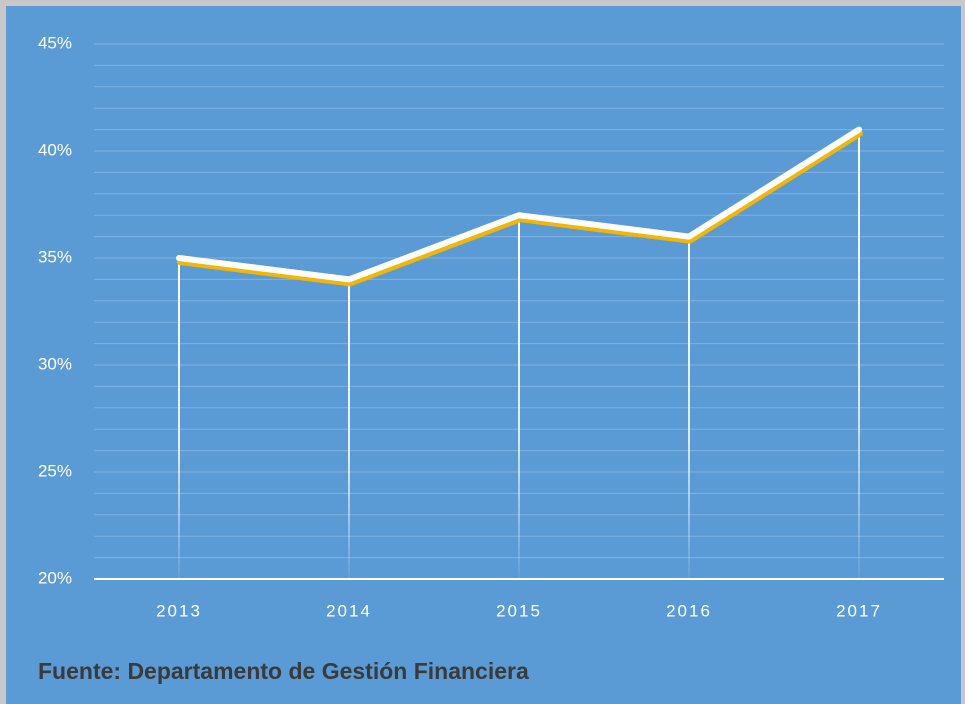 This screenshot has height=704, width=965. Describe the element at coordinates (55, 256) in the screenshot. I see `y-tick-label: 35%` at that location.